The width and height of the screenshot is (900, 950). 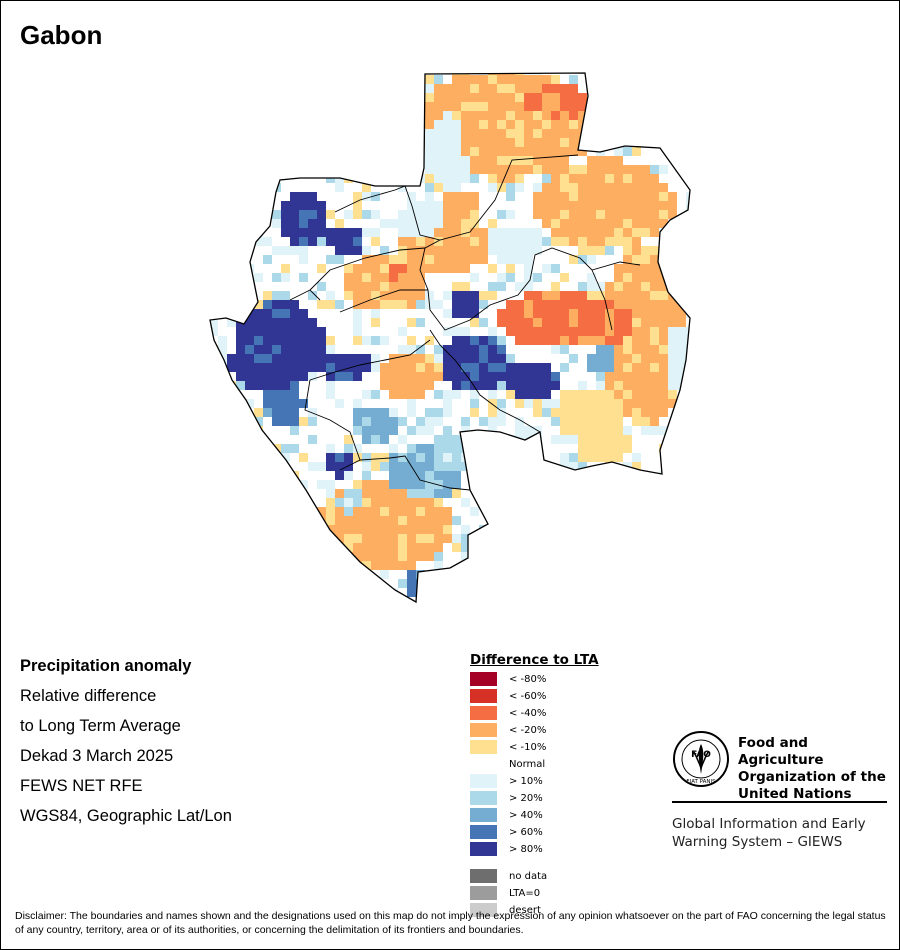 What do you see at coordinates (528, 713) in the screenshot?
I see `legend-label: < -40%` at bounding box center [528, 713].